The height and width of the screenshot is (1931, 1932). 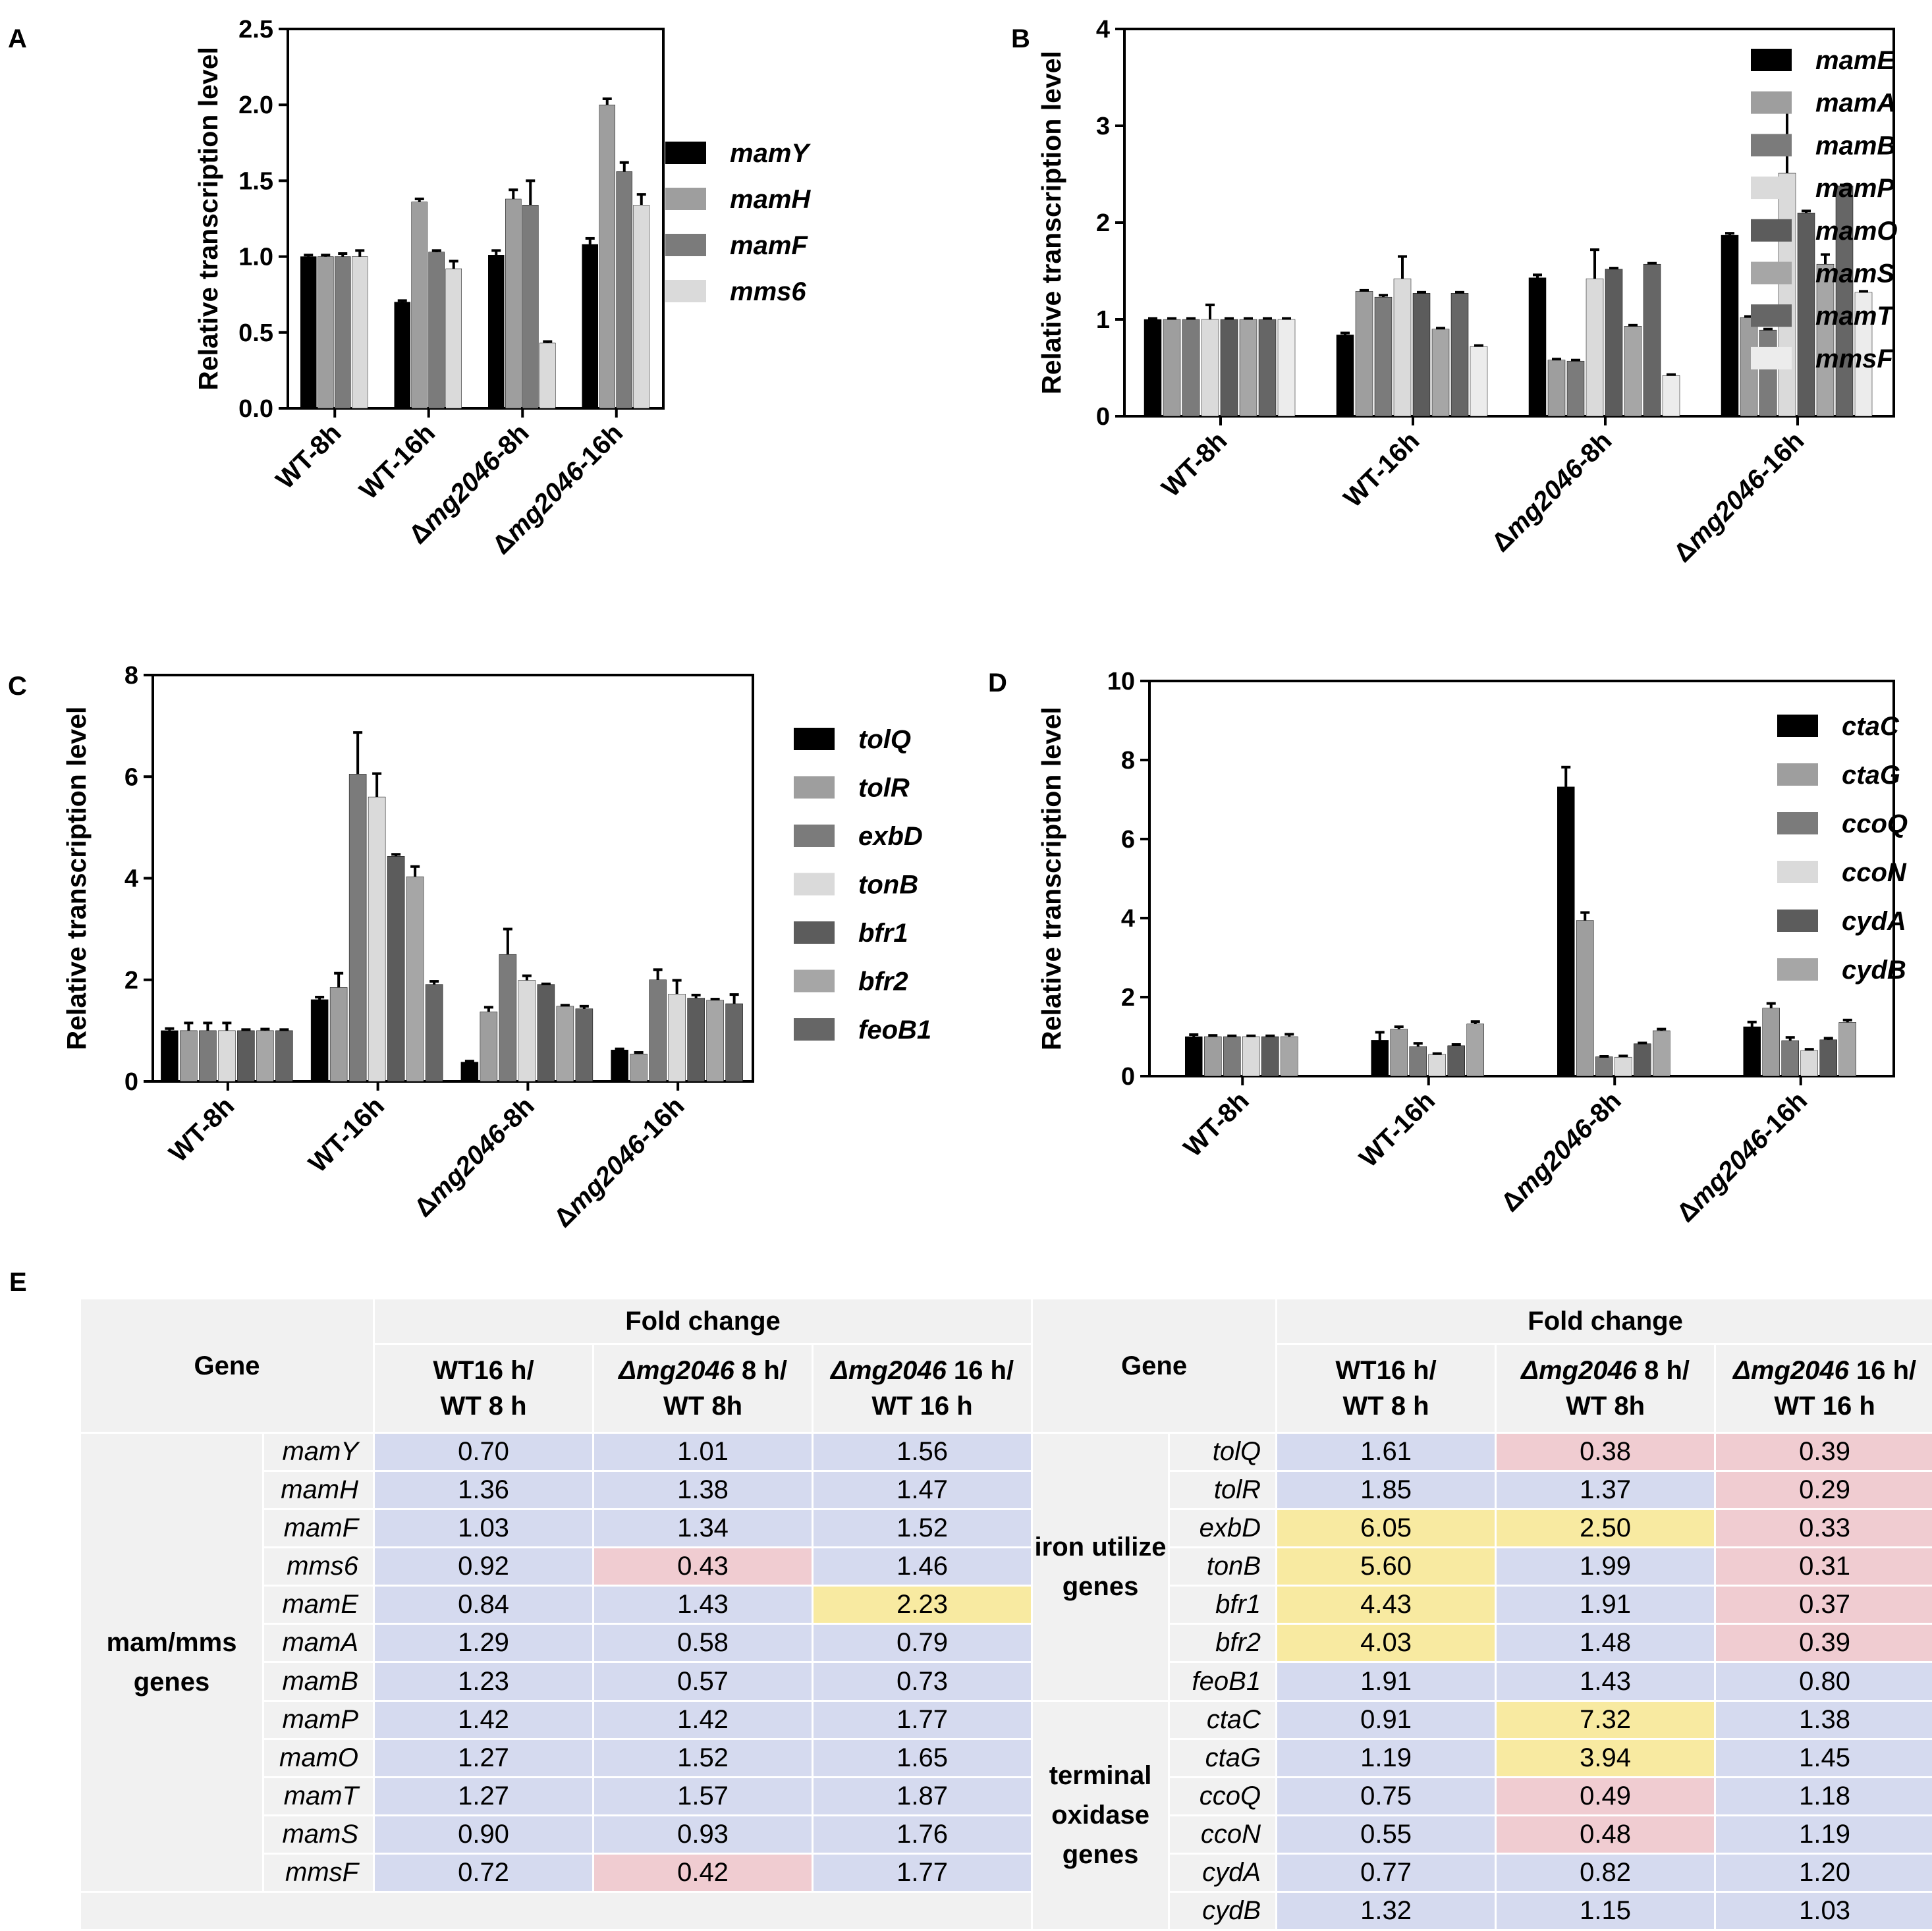 I want to click on table-row: mamA 1.29 0.58 0.79 bfr2 4.03 1.48 0.39, so click(x=1007, y=1643).